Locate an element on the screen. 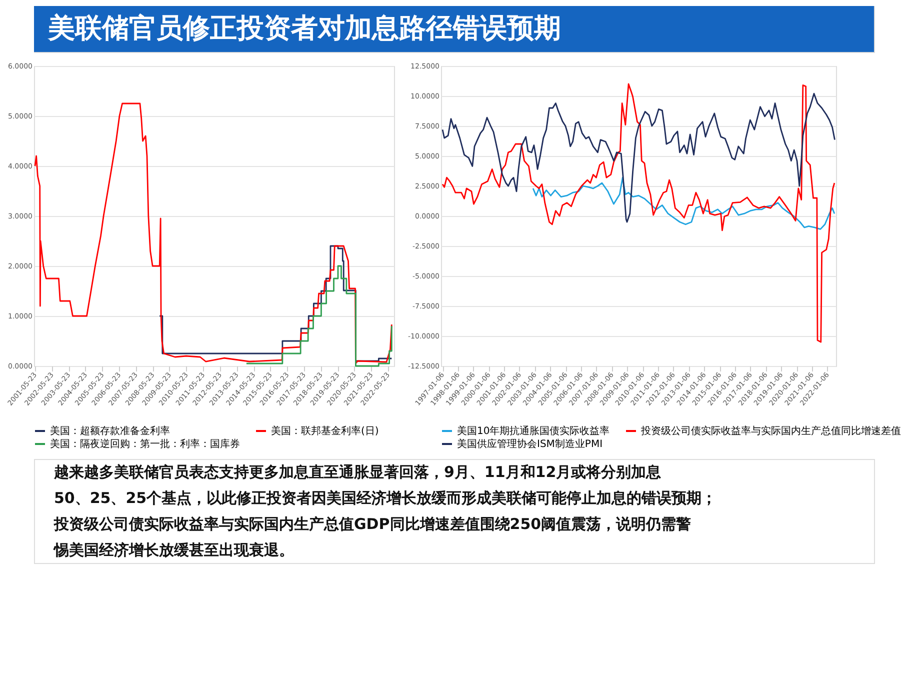 This screenshot has width=920, height=690. text: 50、25、25个基点，以此修正投资者因美国经济增长放缓而形成美联储可能停止加息的错误预期； is located at coordinates (385, 498).